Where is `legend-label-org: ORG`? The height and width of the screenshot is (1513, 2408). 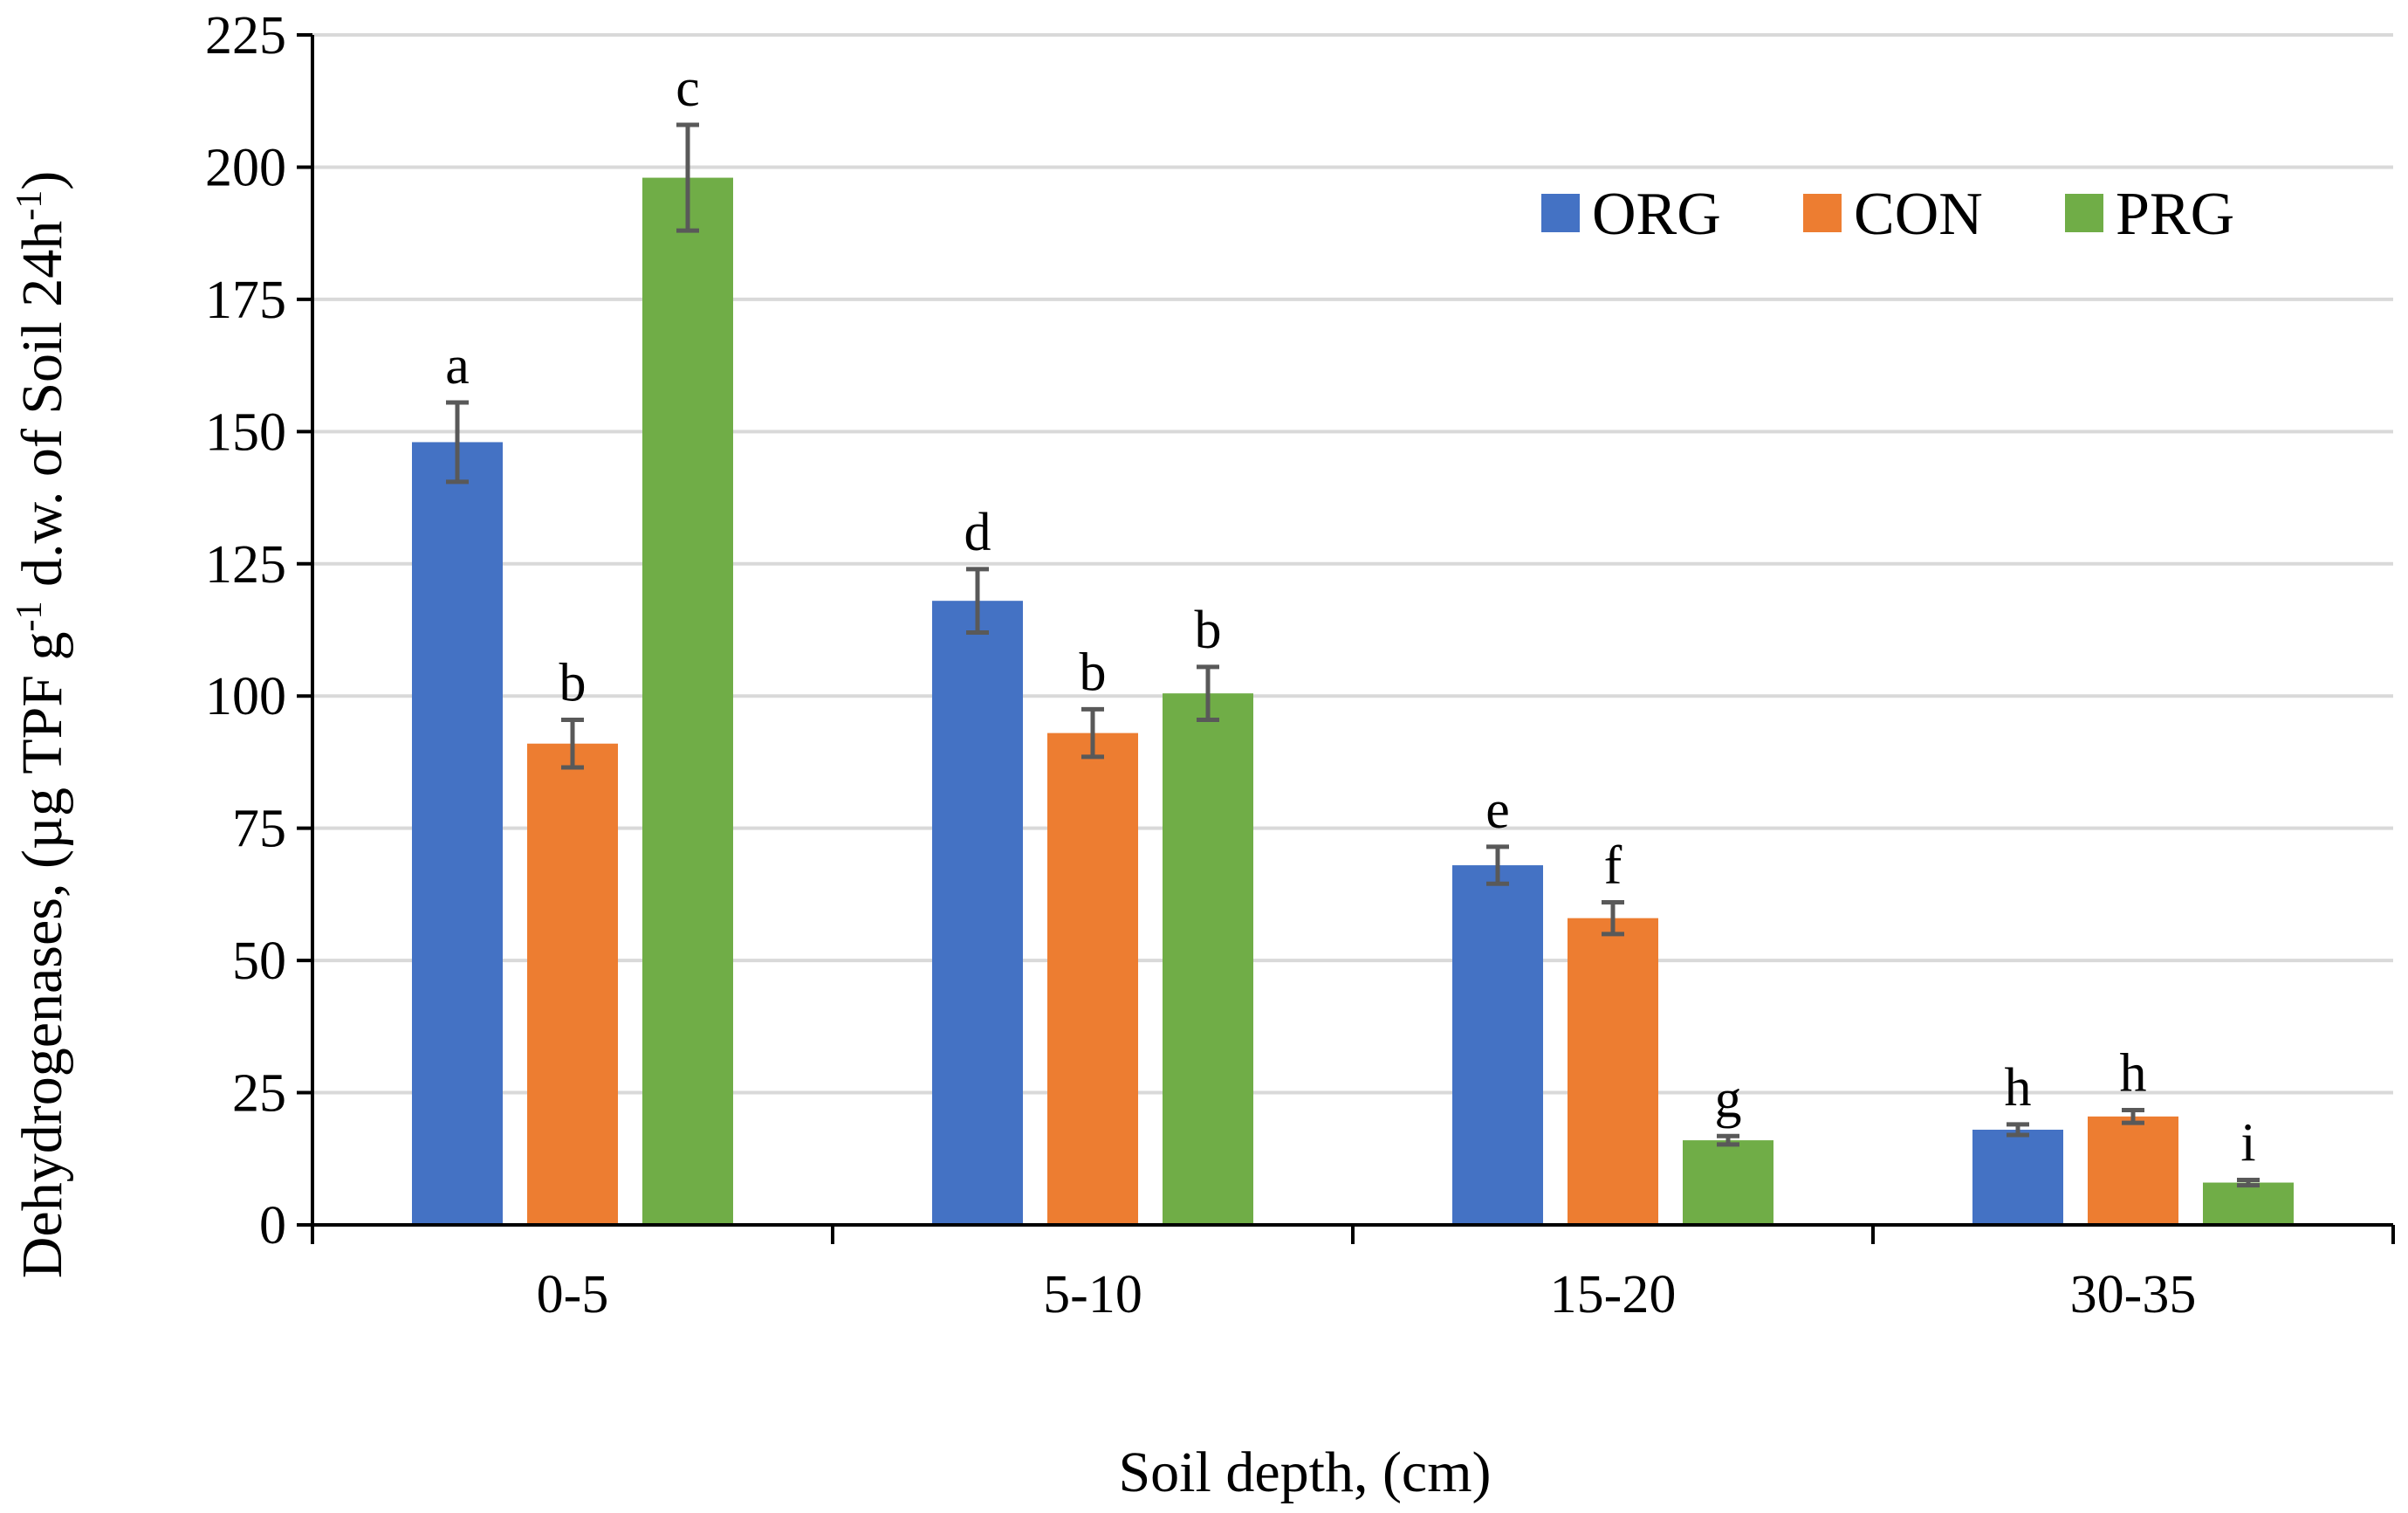 legend-label-org: ORG is located at coordinates (1656, 215).